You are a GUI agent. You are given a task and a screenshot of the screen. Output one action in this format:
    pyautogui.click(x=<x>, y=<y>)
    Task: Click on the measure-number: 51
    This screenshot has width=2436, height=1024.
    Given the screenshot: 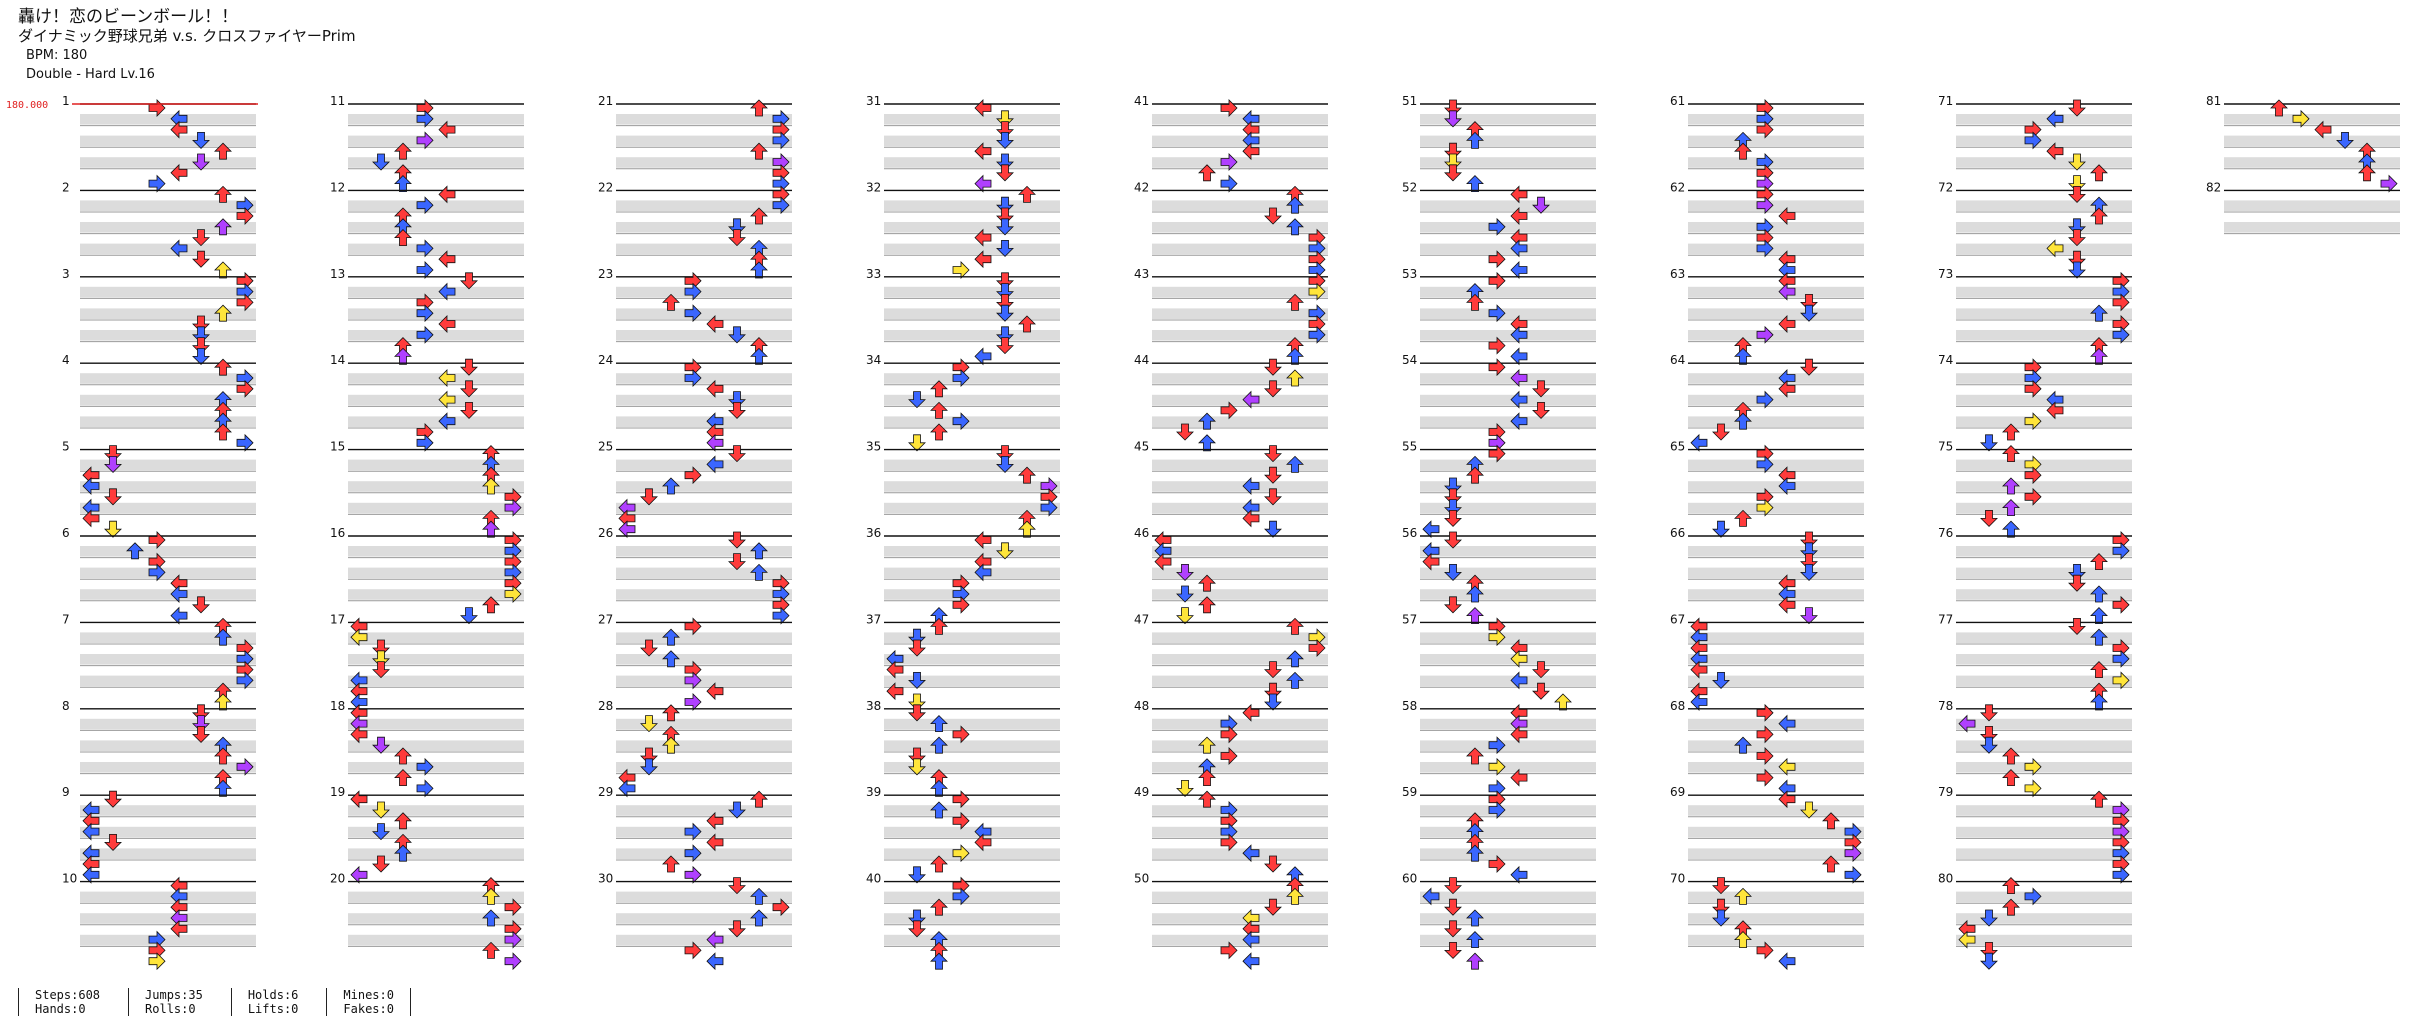 What is the action you would take?
    pyautogui.click(x=1409, y=101)
    